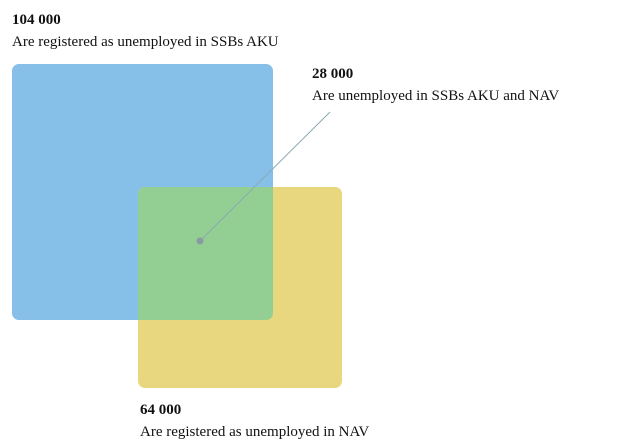  Describe the element at coordinates (205, 253) in the screenshot. I see `overlap-region` at that location.